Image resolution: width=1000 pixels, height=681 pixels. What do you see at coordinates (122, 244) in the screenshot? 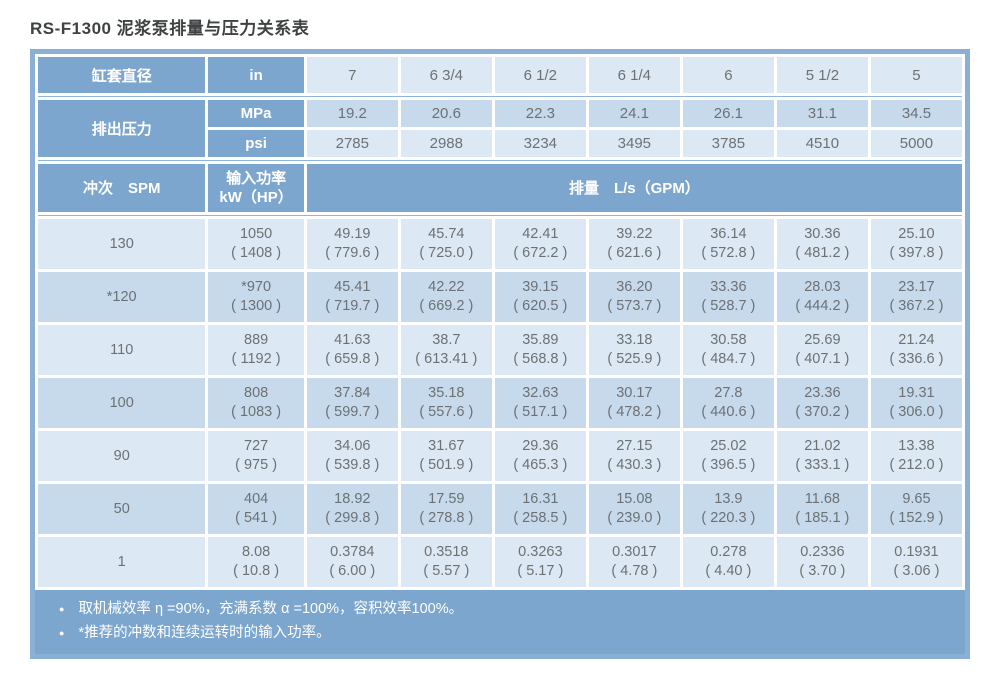
I see `spm-cell: 130` at bounding box center [122, 244].